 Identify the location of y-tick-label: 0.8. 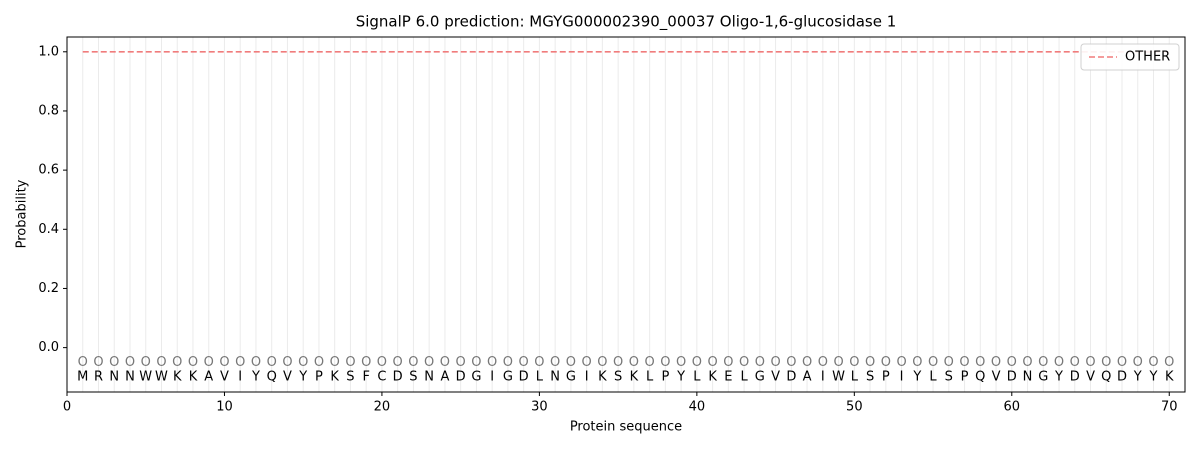
(48, 110).